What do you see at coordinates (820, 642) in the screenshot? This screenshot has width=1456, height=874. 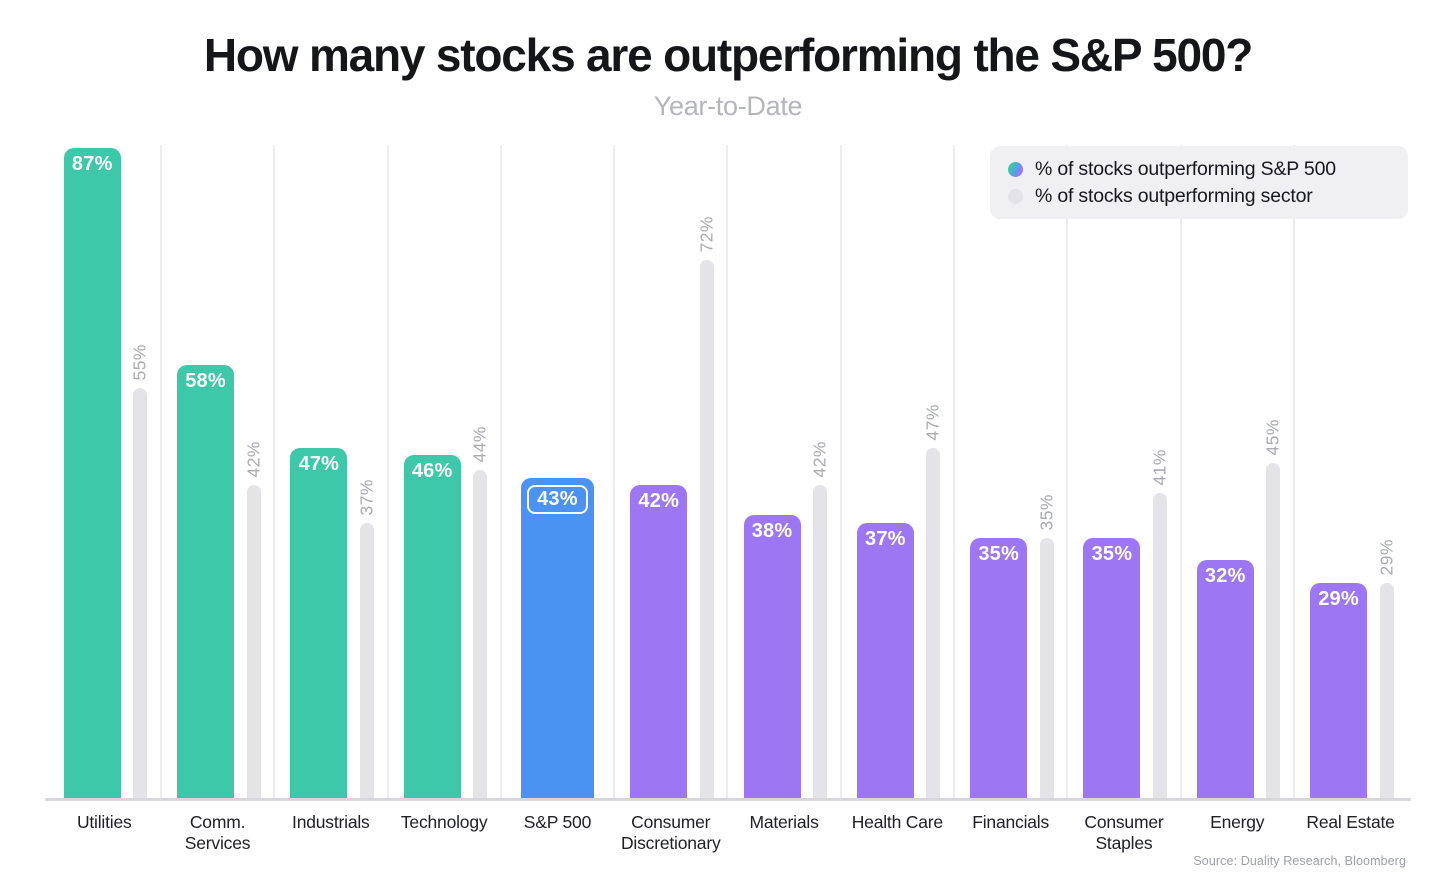 I see `bar-sector-series-materials` at bounding box center [820, 642].